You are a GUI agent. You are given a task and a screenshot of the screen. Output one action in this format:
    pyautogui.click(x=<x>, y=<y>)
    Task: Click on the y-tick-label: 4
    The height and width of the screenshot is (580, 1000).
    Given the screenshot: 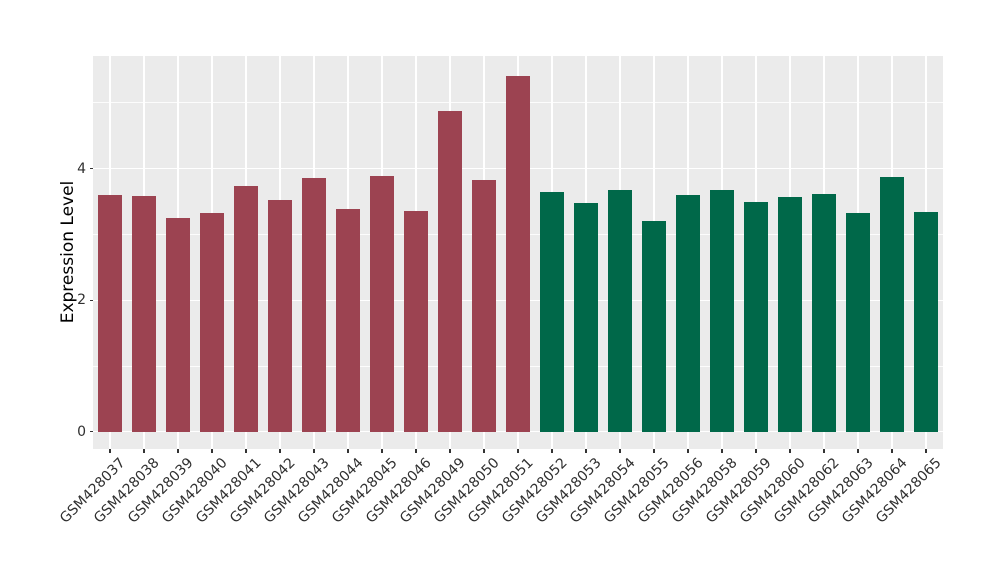 What is the action you would take?
    pyautogui.click(x=81, y=168)
    